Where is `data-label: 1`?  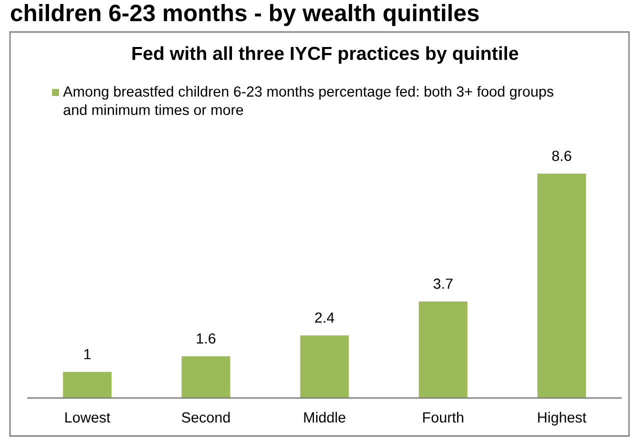 data-label: 1 is located at coordinates (87, 354).